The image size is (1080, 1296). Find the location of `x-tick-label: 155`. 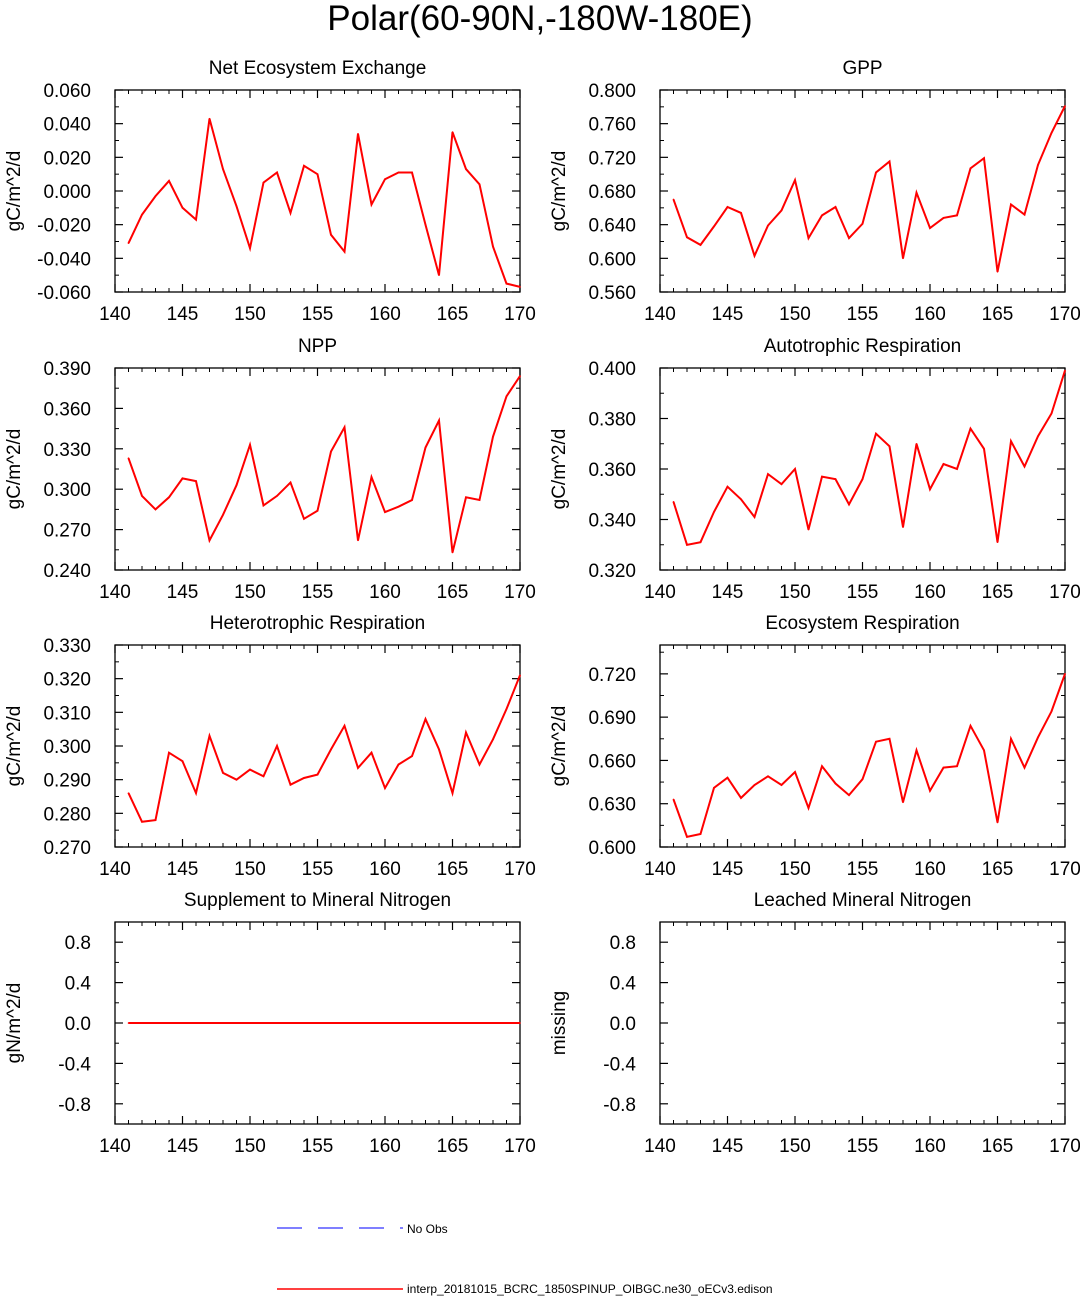

x-tick-label: 155 is located at coordinates (318, 1146).